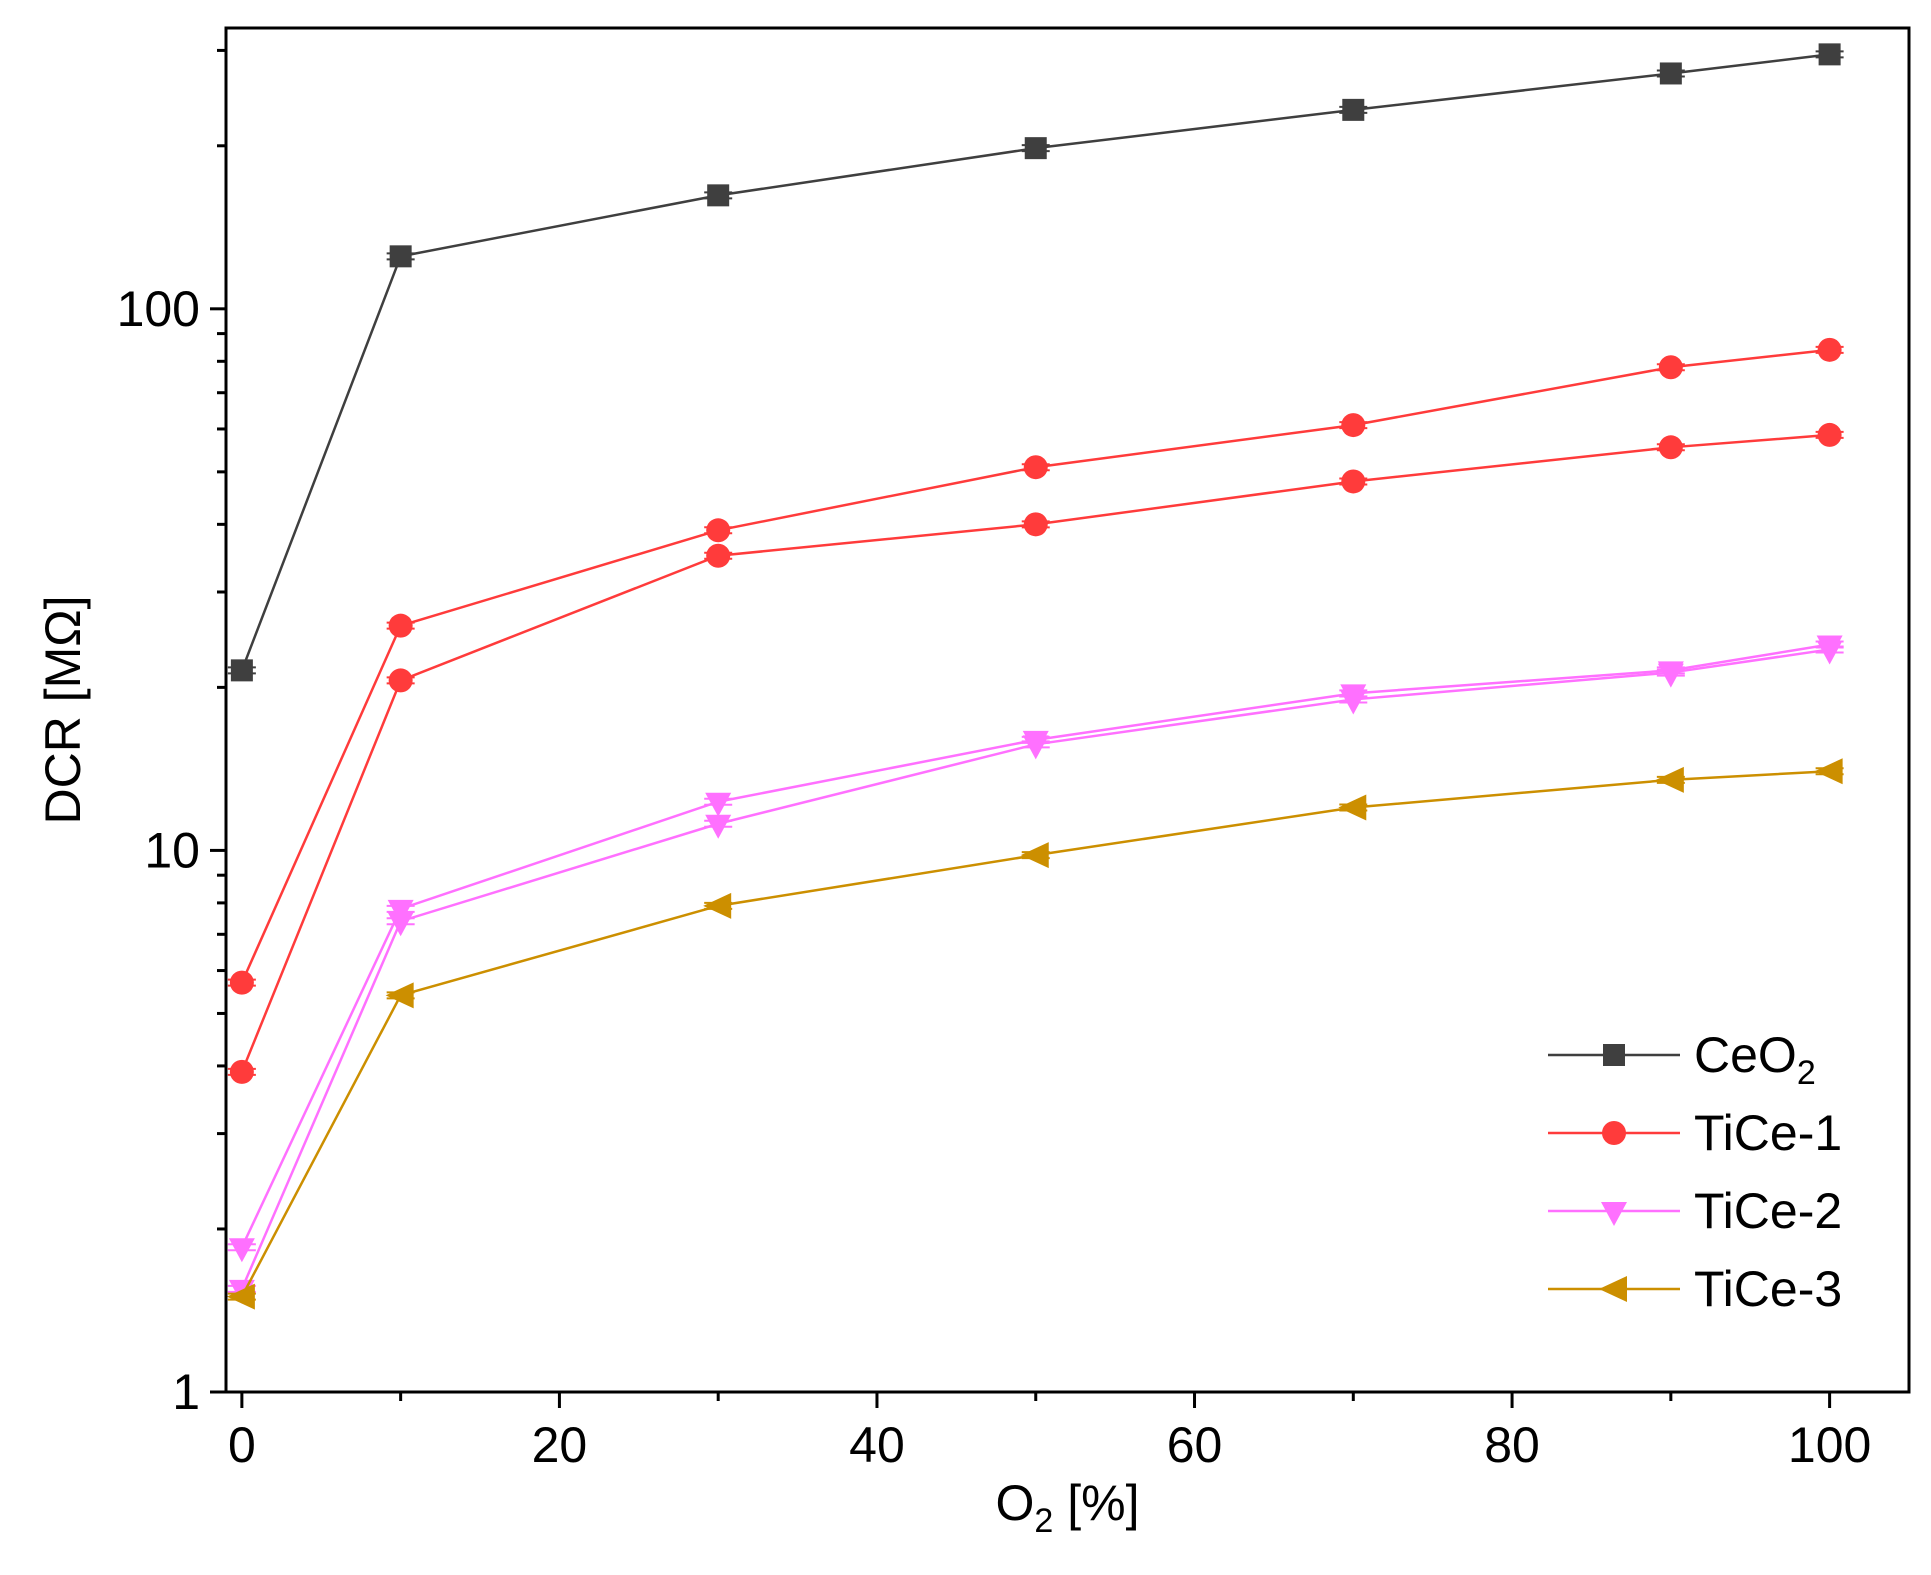 The width and height of the screenshot is (1931, 1575). Describe the element at coordinates (877, 1445) in the screenshot. I see `x-tick-label: 40` at that location.